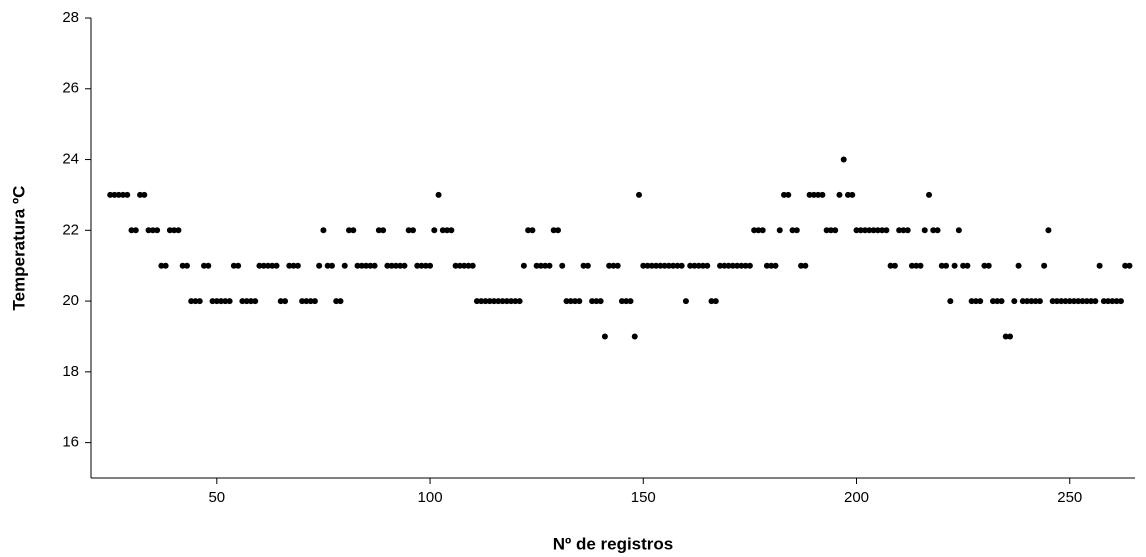  What do you see at coordinates (430, 497) in the screenshot?
I see `x-tick-label: 100` at bounding box center [430, 497].